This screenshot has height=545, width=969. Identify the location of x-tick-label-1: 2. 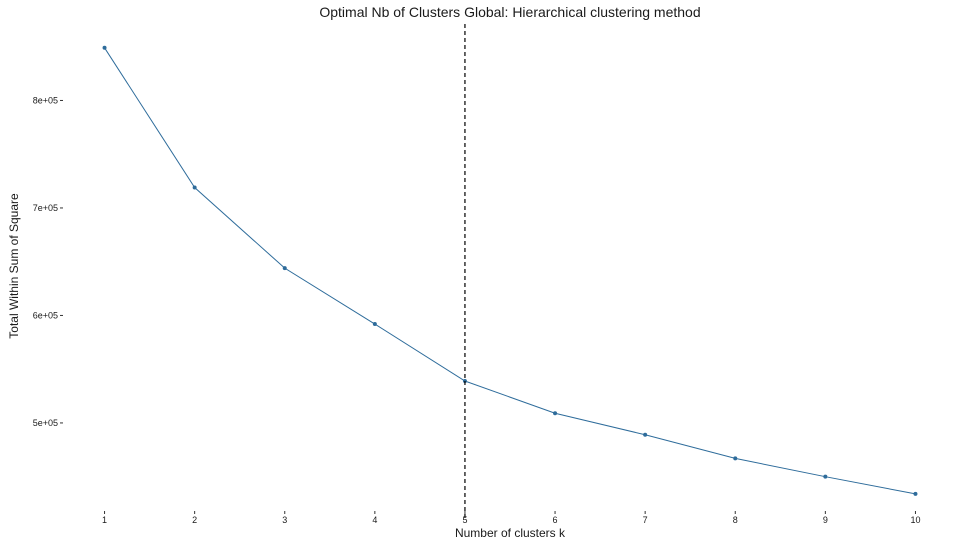
(194, 520).